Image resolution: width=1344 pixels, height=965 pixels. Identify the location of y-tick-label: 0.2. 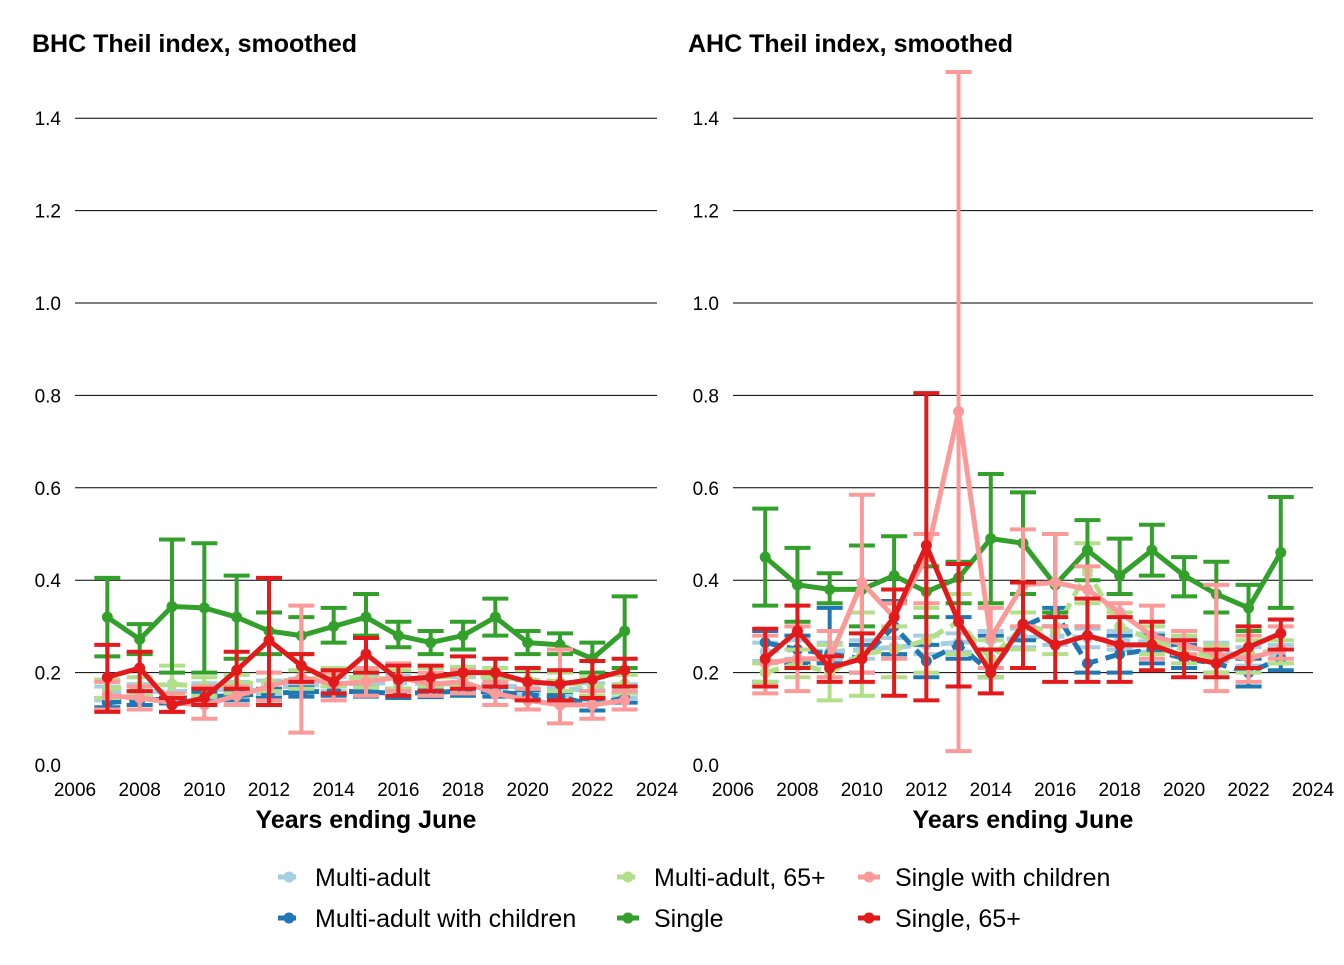
(706, 674).